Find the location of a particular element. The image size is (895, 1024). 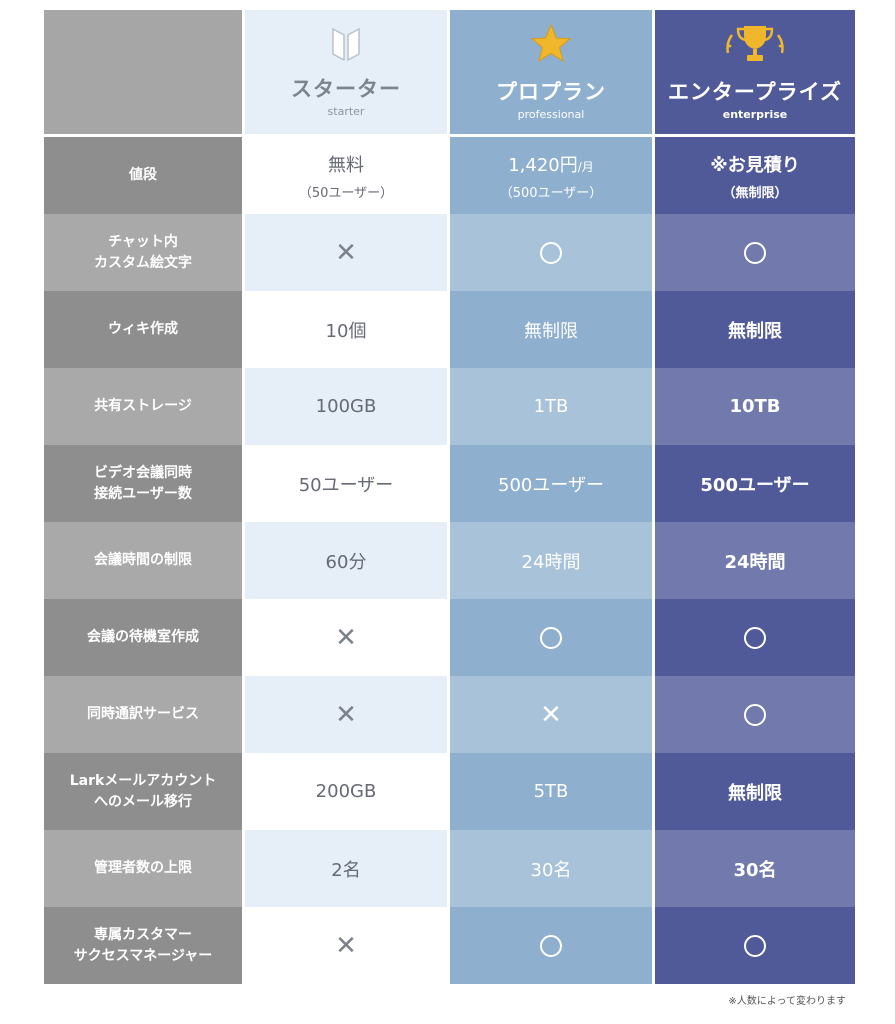

row-label-line: サクセスマネージャー is located at coordinates (143, 955).